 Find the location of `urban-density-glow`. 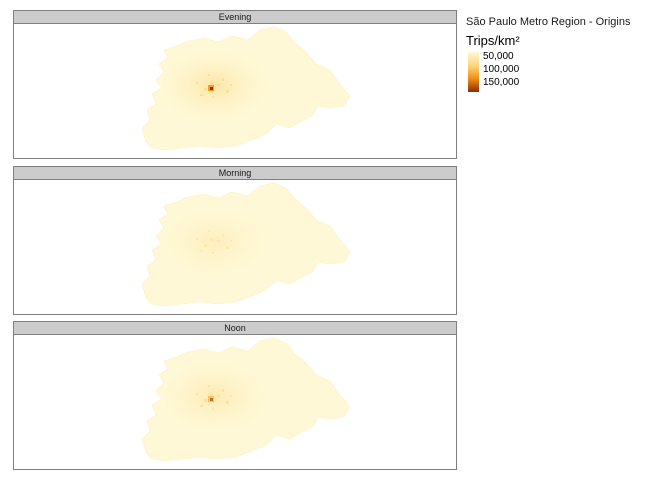

urban-density-glow is located at coordinates (214, 242).